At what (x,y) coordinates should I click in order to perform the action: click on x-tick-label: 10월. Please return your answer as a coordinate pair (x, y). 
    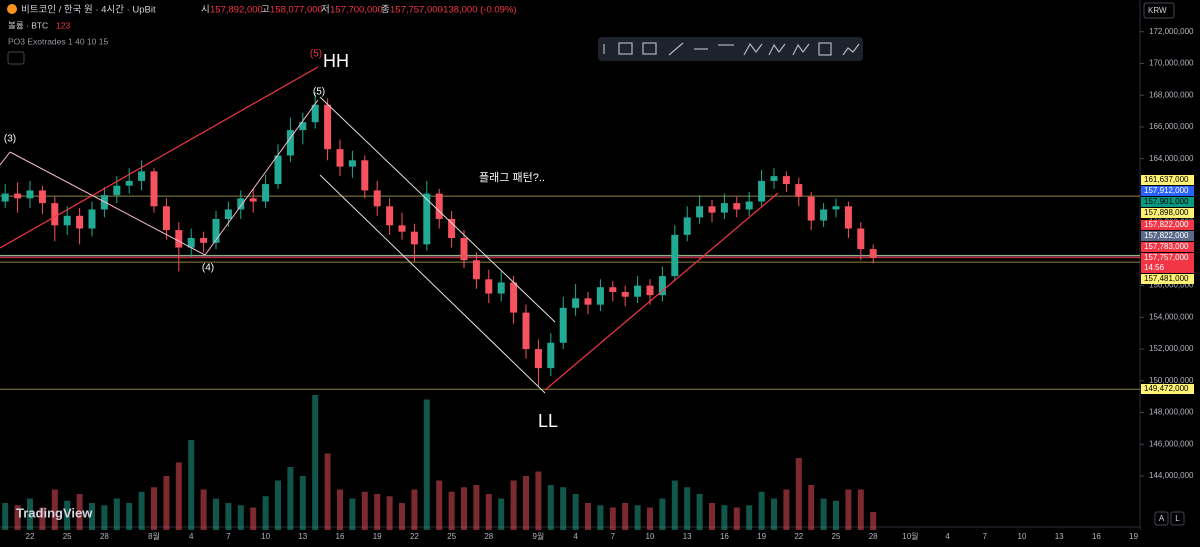
    Looking at the image, I should click on (910, 536).